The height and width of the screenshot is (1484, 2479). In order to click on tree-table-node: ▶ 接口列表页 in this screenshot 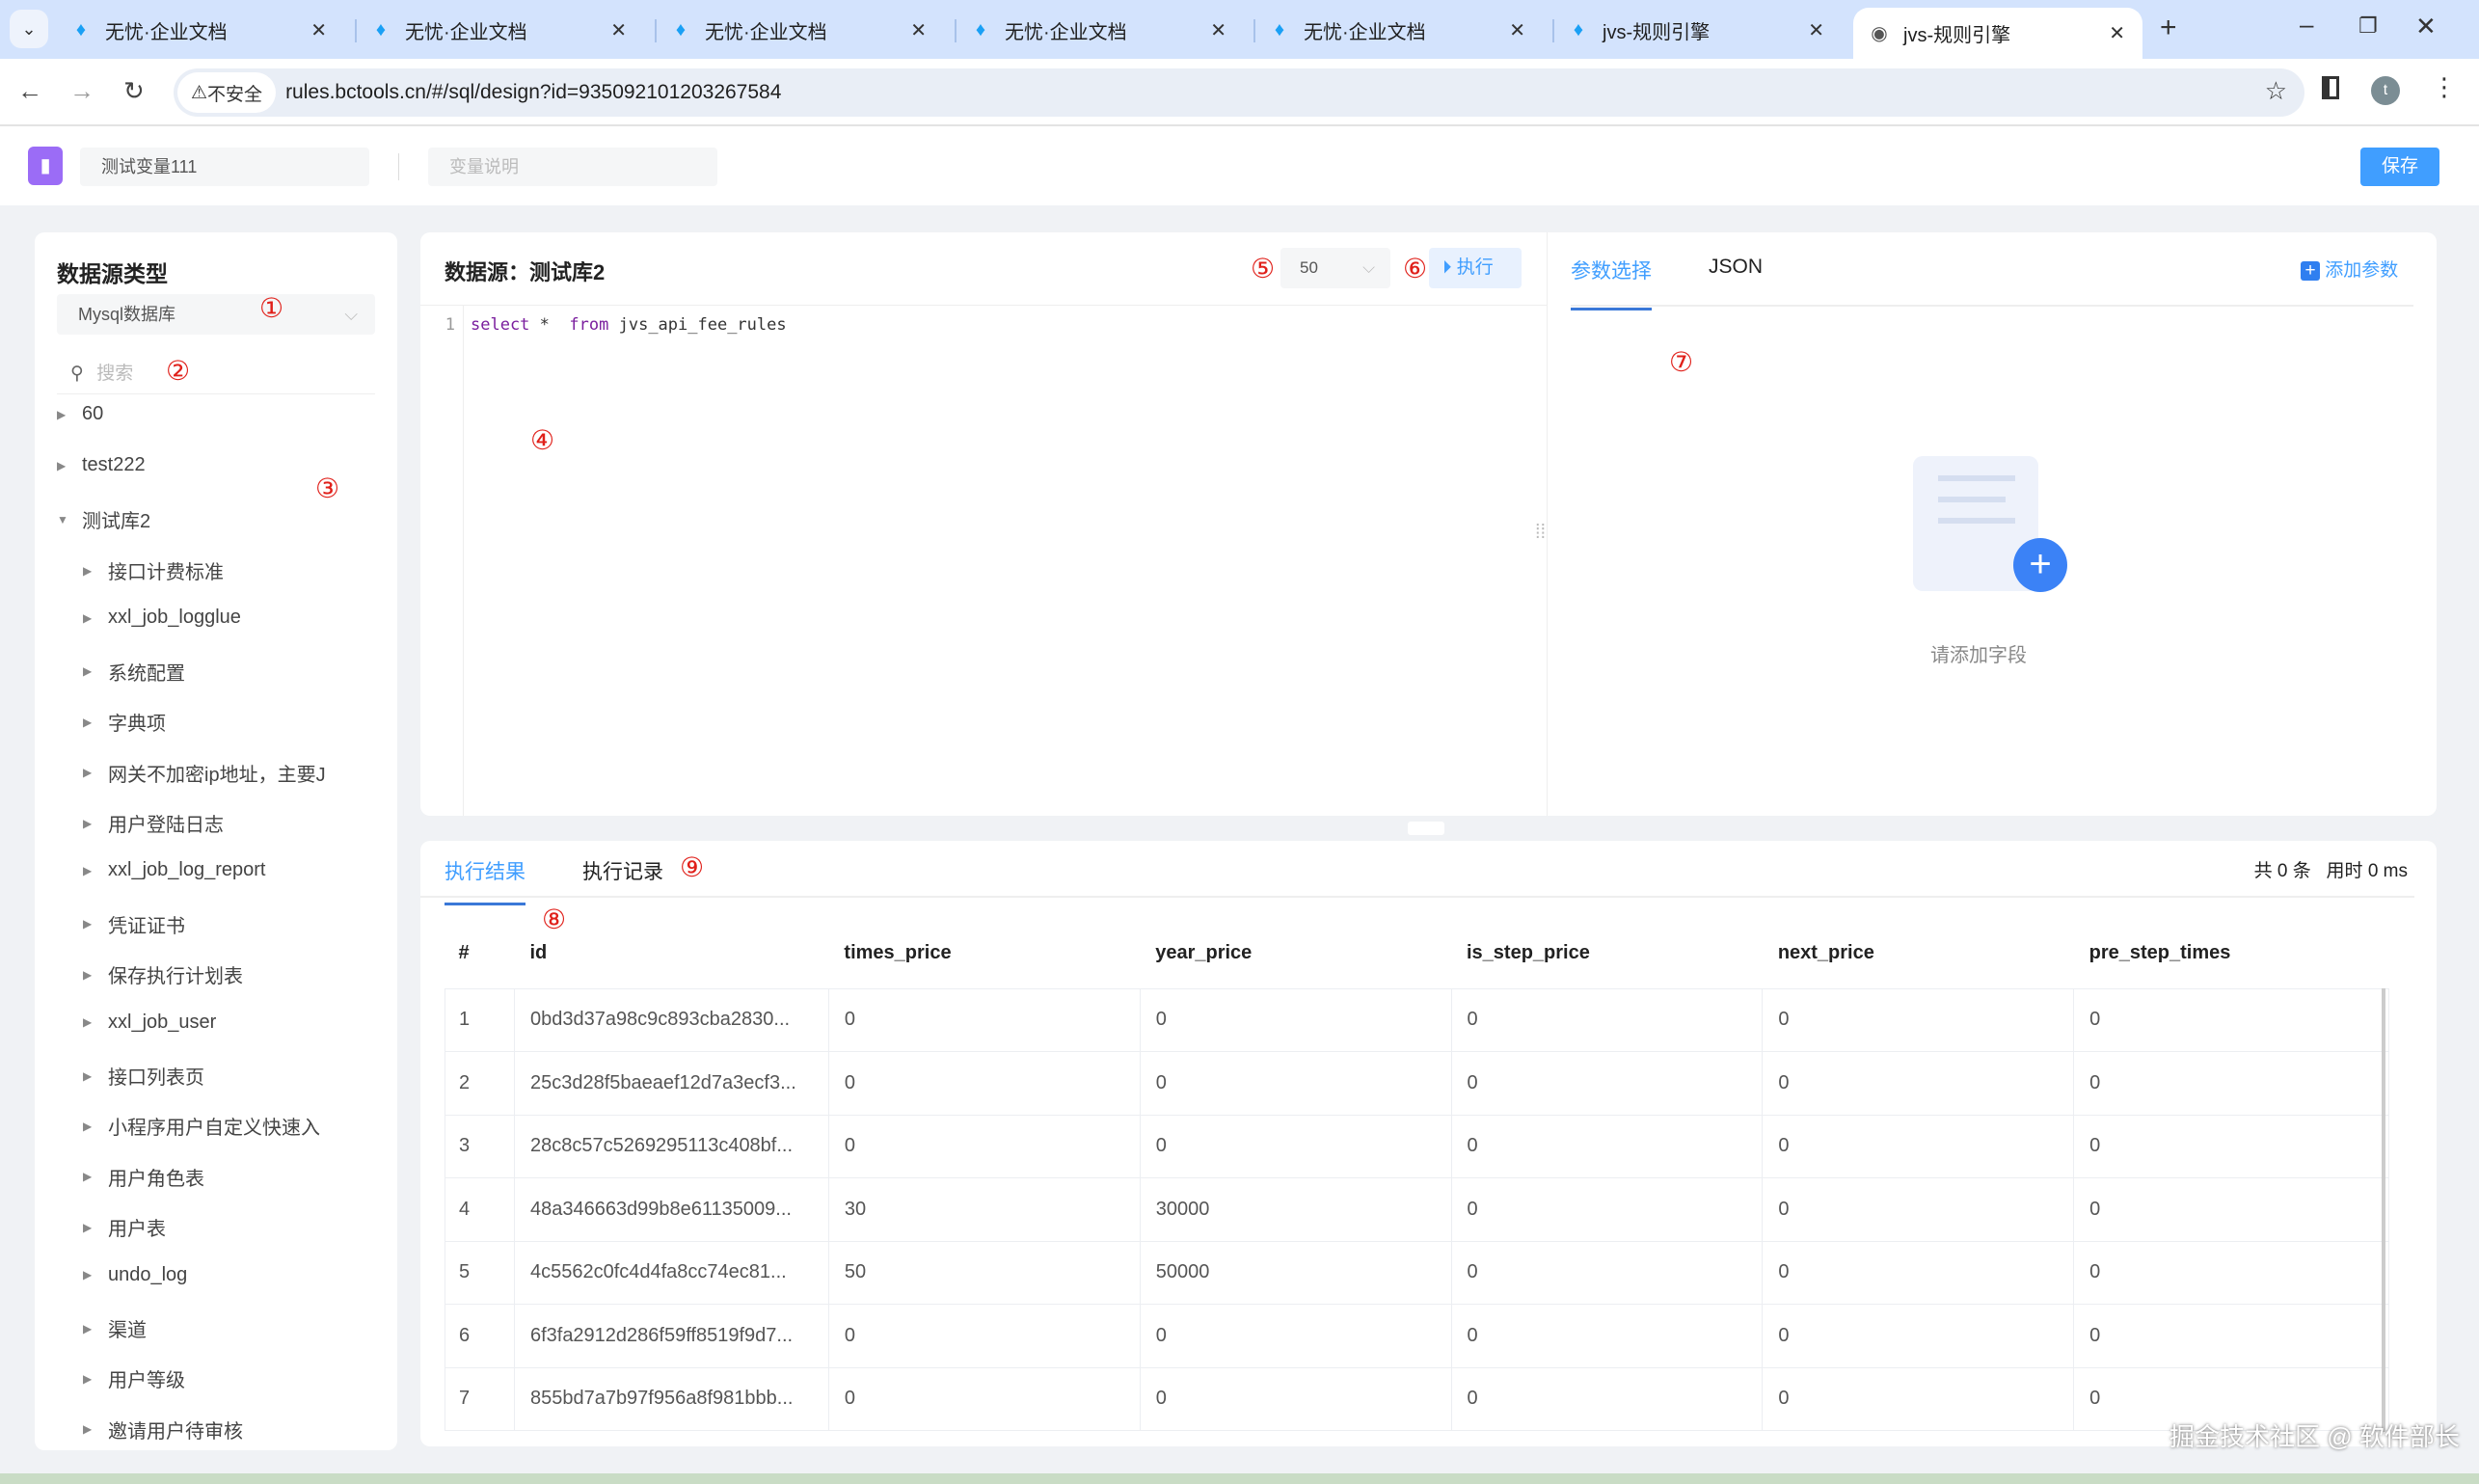, I will do `click(227, 1076)`.